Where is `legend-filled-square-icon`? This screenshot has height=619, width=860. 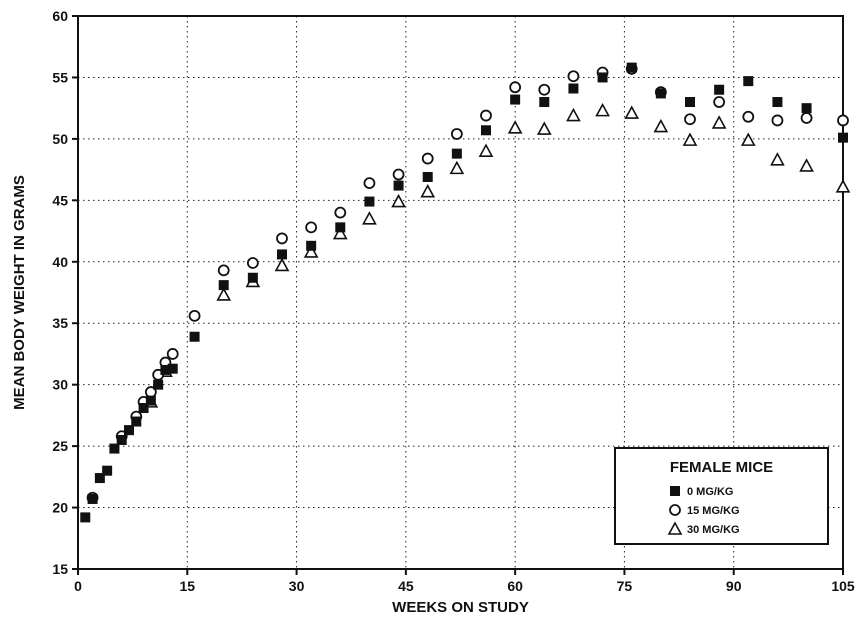 legend-filled-square-icon is located at coordinates (675, 491).